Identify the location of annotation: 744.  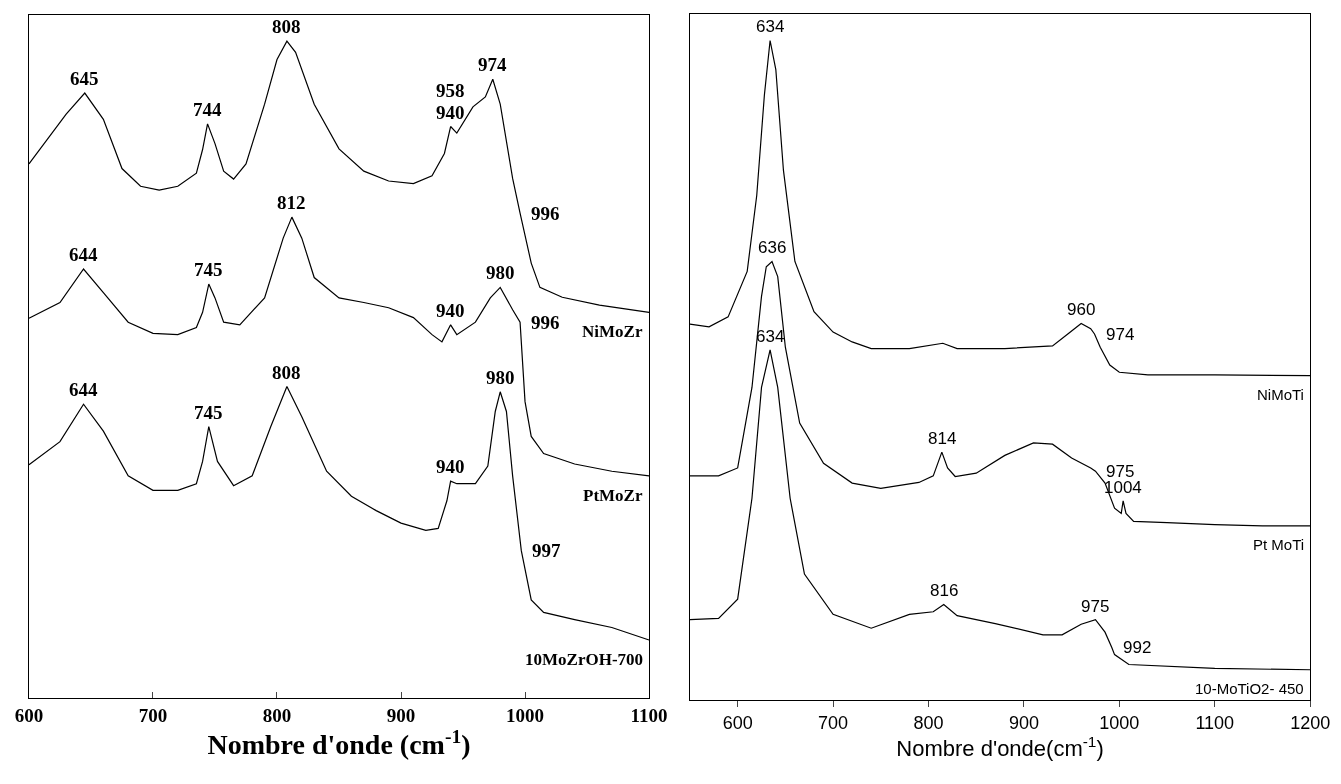
(207, 109).